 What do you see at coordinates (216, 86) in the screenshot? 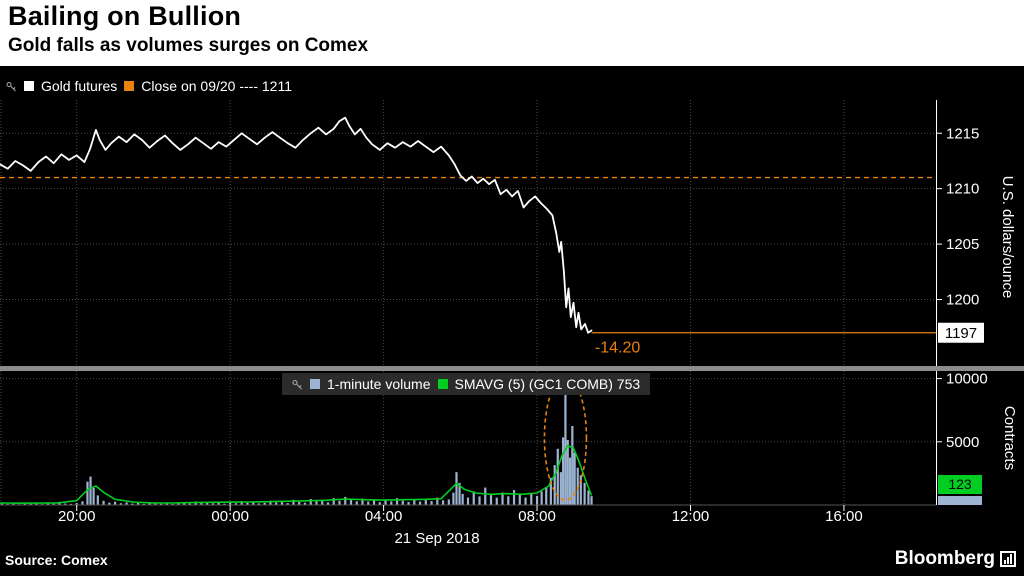
I see `close-line-label: Close on 09/20 ---- 1211` at bounding box center [216, 86].